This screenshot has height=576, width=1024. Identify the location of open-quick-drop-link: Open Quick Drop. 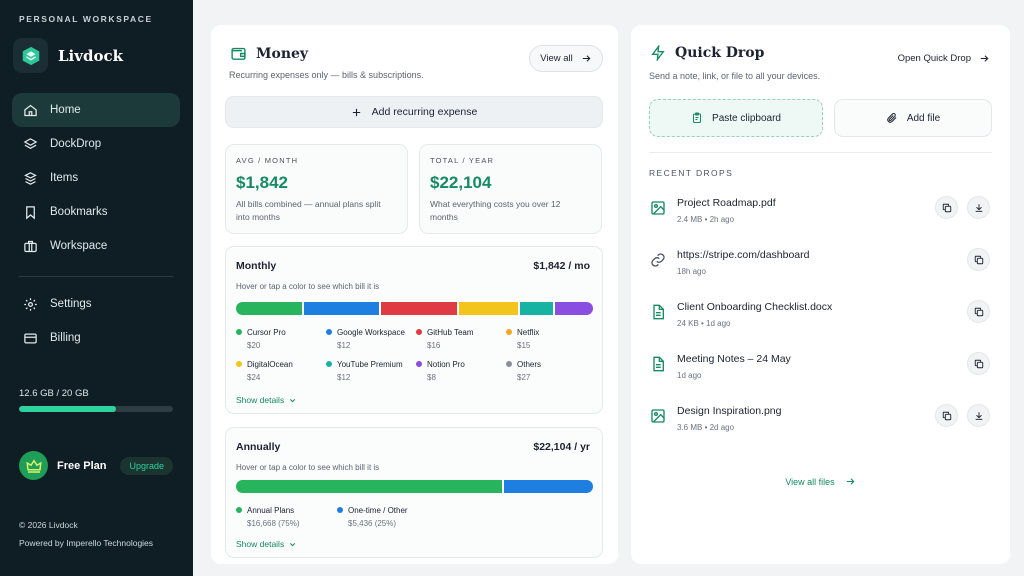
(944, 58).